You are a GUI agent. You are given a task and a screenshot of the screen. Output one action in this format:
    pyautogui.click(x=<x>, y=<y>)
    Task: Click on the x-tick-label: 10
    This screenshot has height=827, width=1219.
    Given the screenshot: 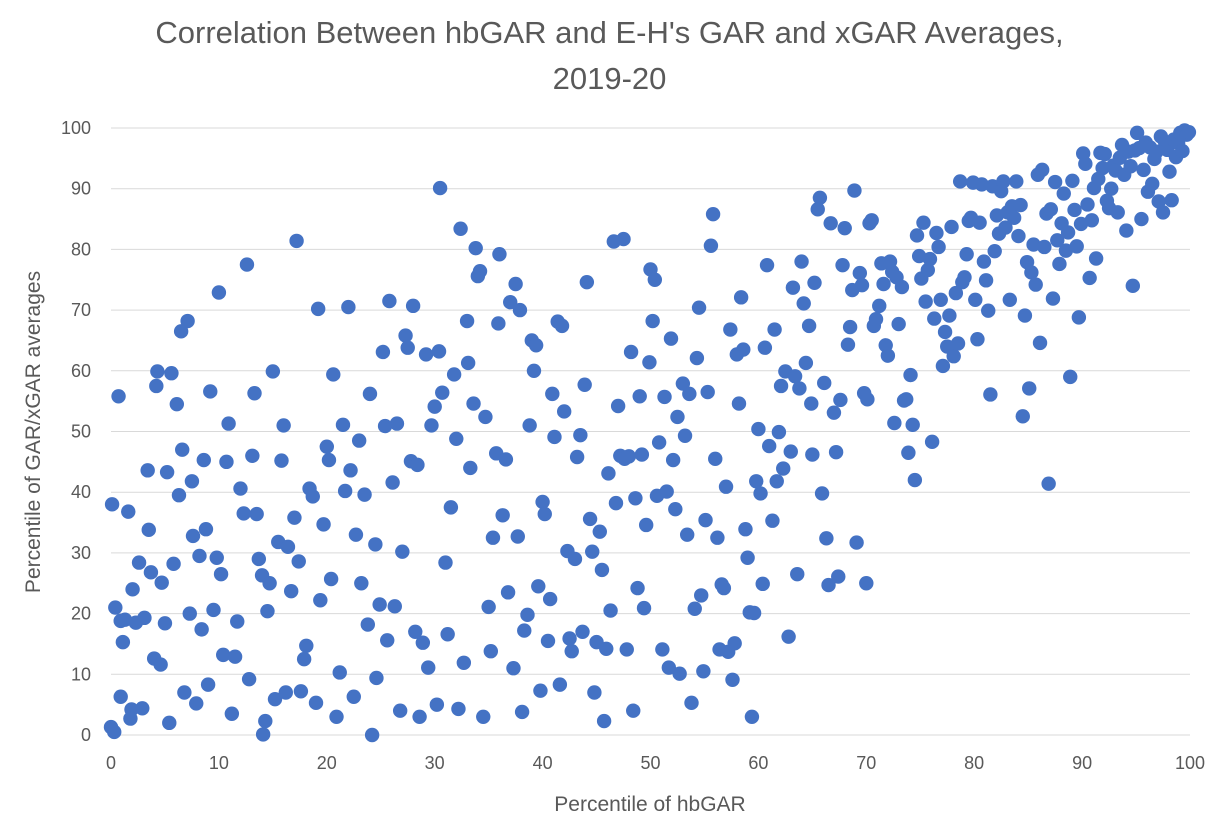 What is the action you would take?
    pyautogui.click(x=219, y=763)
    